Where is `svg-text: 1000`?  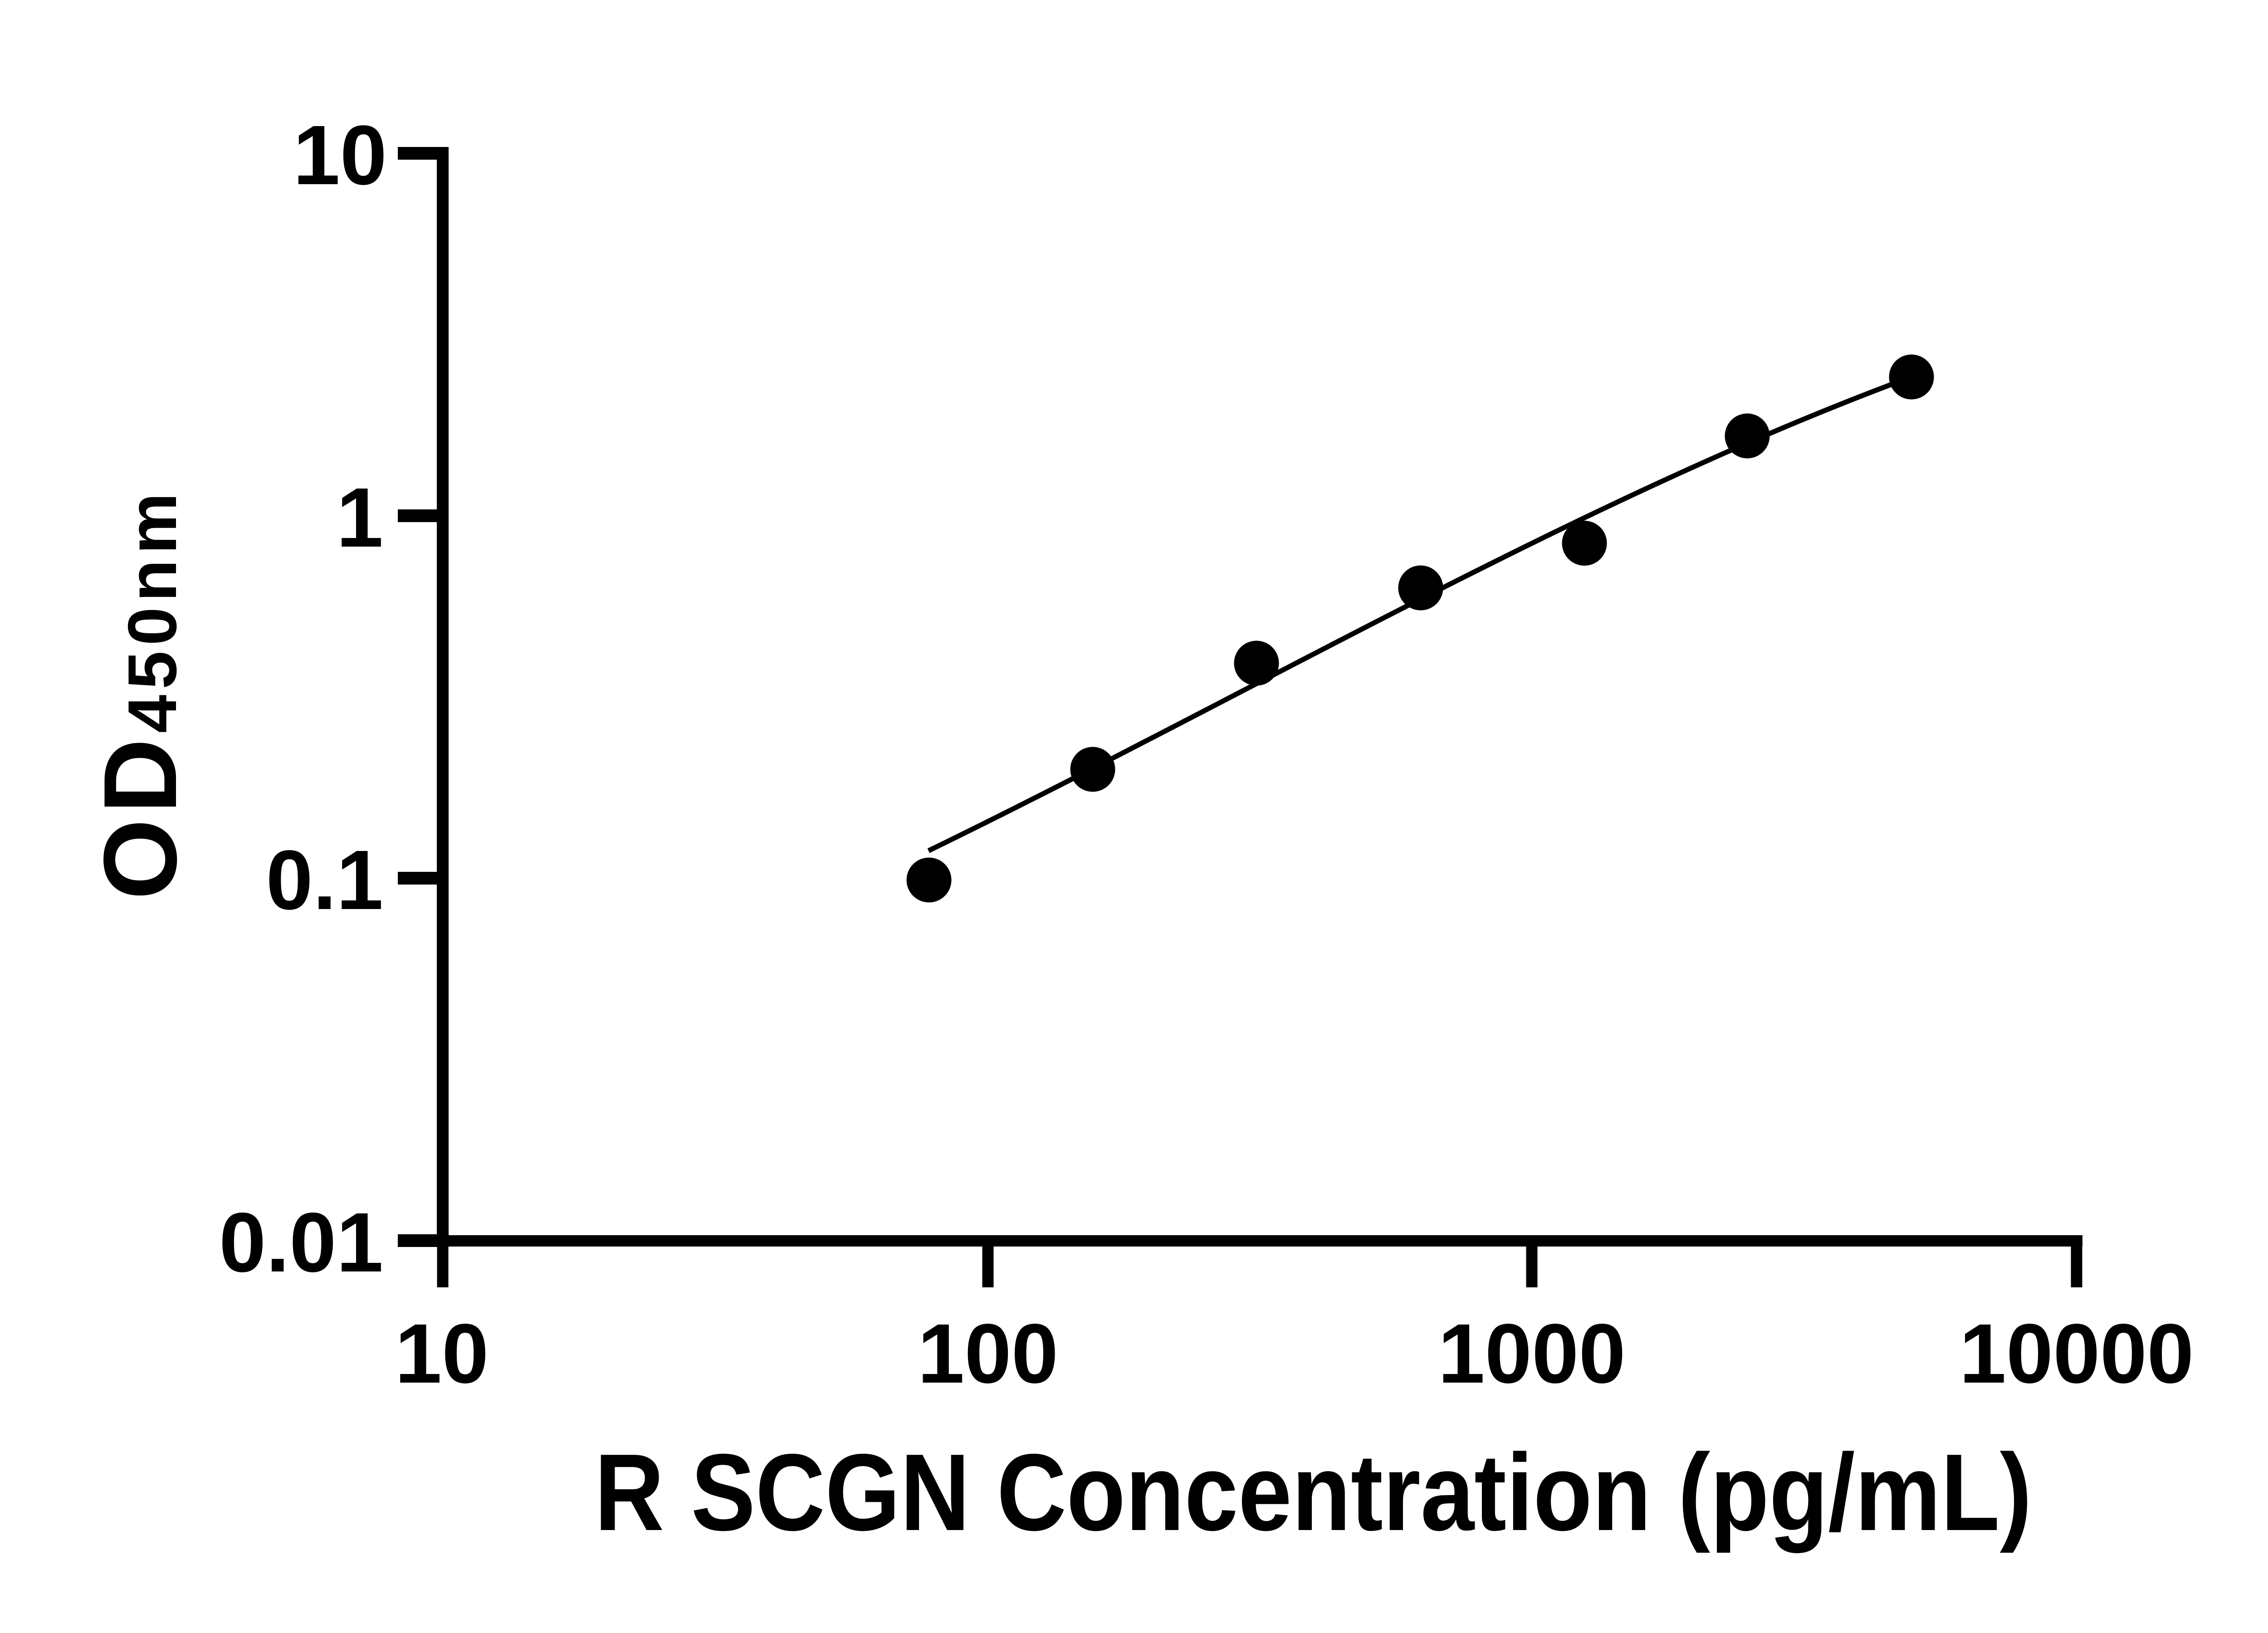 svg-text: 1000 is located at coordinates (1532, 1354).